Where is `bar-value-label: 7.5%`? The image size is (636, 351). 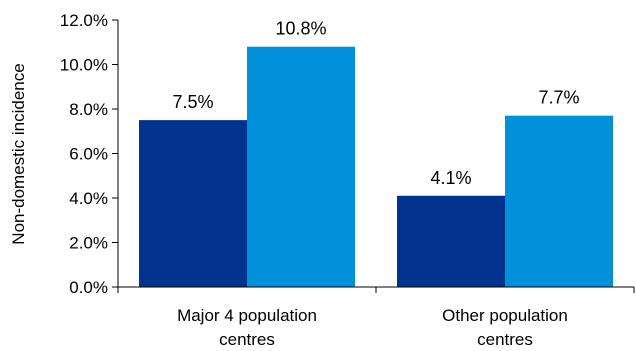
bar-value-label: 7.5% is located at coordinates (192, 102).